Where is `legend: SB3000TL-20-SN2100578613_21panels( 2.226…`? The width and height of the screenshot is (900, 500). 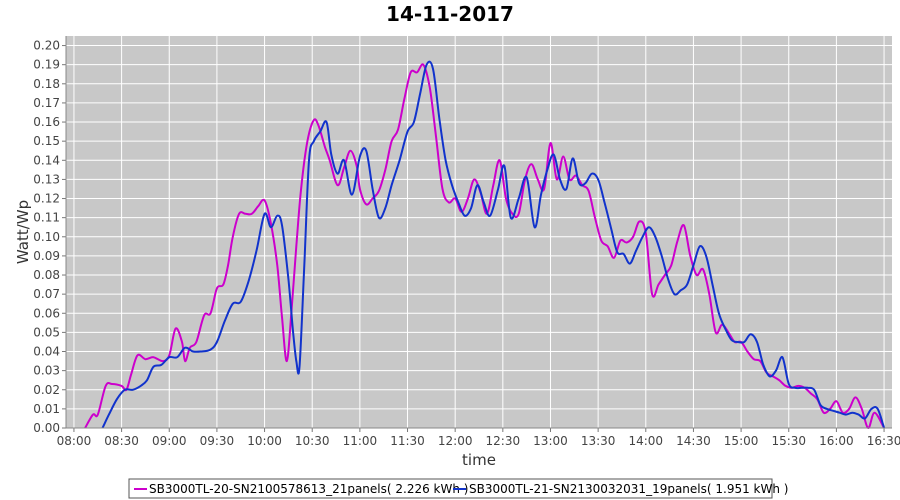
legend: SB3000TL-20-SN2100578613_21panels( 2.226… is located at coordinates (458, 488).